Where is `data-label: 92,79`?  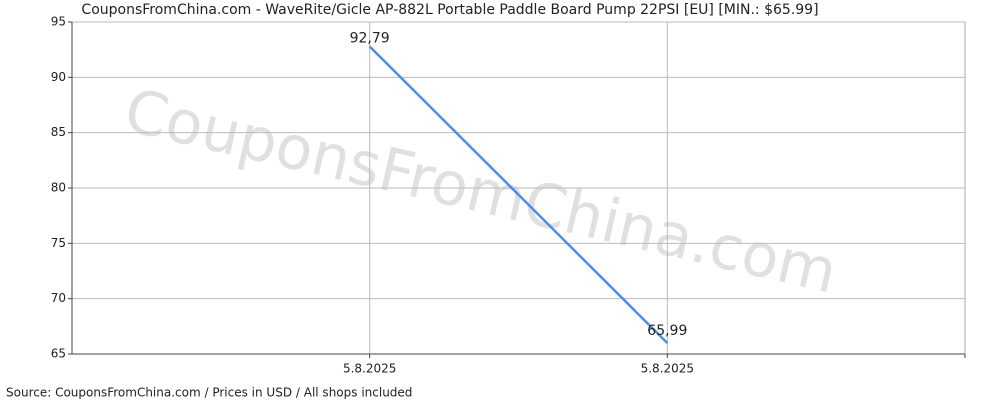
data-label: 92,79 is located at coordinates (370, 38).